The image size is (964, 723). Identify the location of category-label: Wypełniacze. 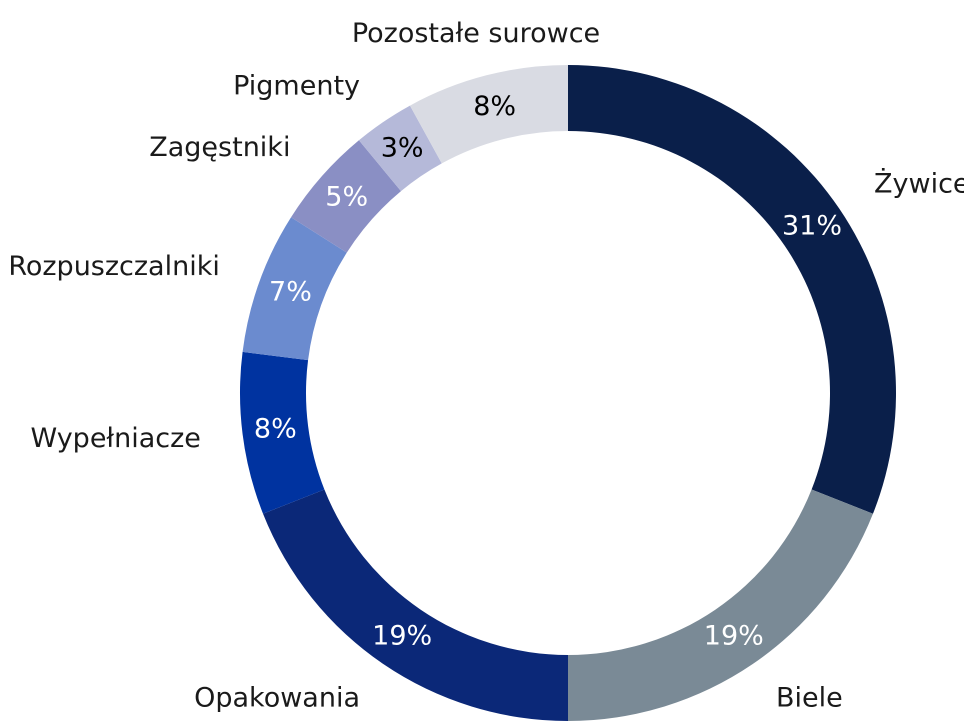
(115, 438).